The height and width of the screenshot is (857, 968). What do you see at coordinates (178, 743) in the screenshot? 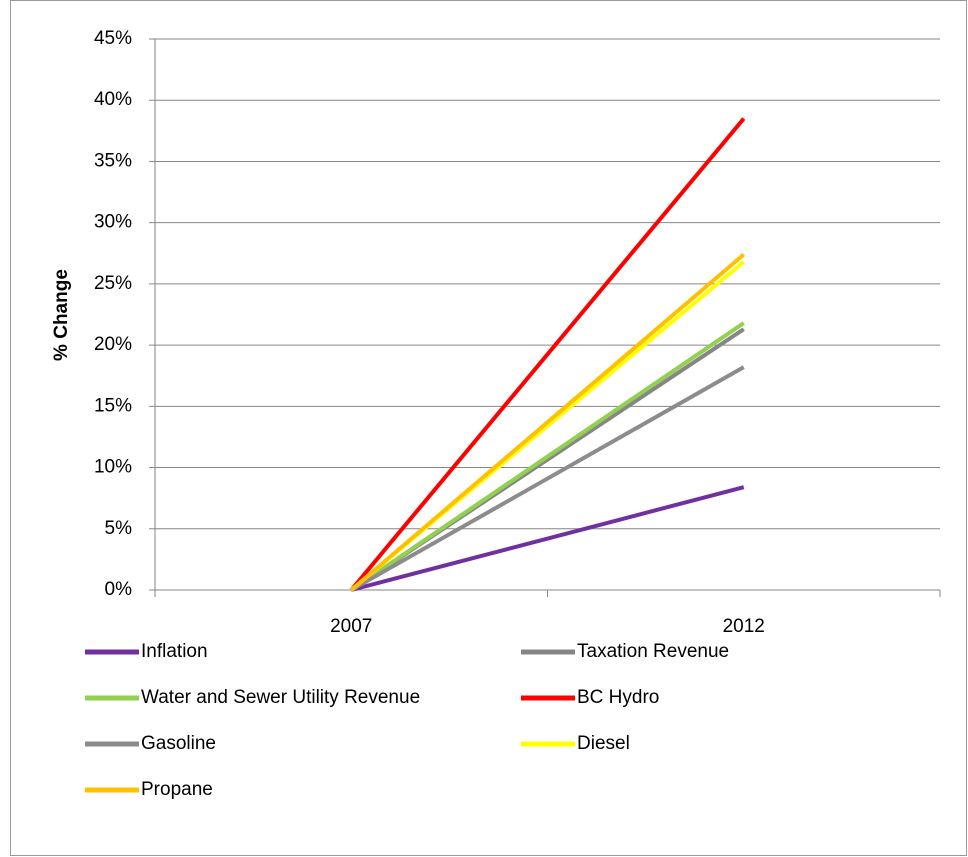
I see `legend-label: Gasoline` at bounding box center [178, 743].